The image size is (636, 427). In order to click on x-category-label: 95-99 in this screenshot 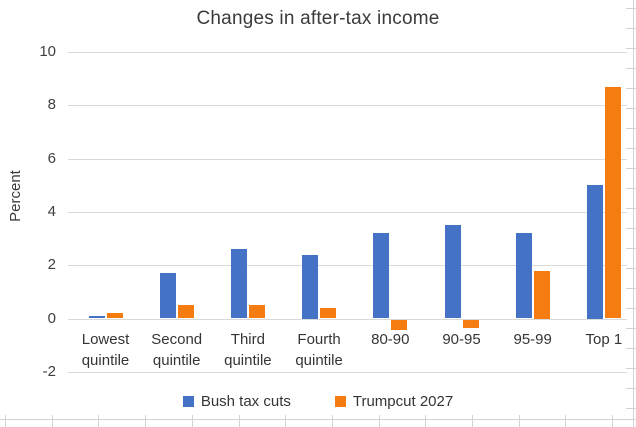, I will do `click(533, 339)`.